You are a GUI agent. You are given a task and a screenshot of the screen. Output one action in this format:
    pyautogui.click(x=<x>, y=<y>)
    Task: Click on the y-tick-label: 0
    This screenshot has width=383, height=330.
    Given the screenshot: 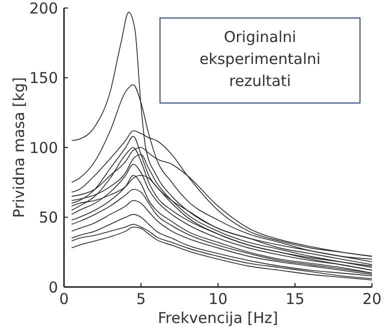 What is the action you would take?
    pyautogui.click(x=53, y=287)
    